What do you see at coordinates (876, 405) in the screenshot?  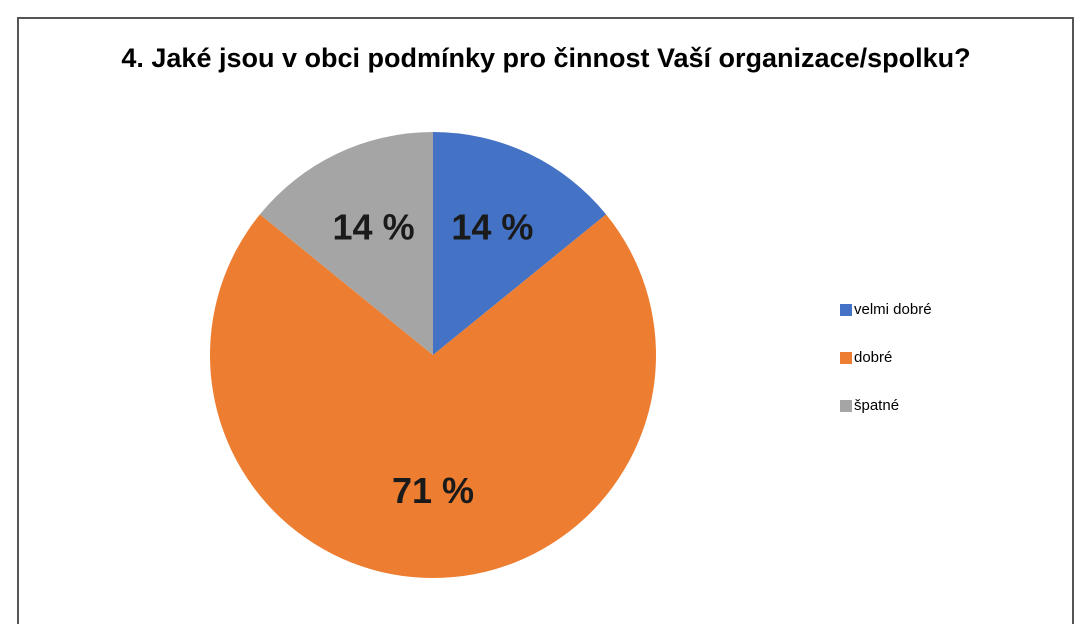 I see `legend-label: špatné` at bounding box center [876, 405].